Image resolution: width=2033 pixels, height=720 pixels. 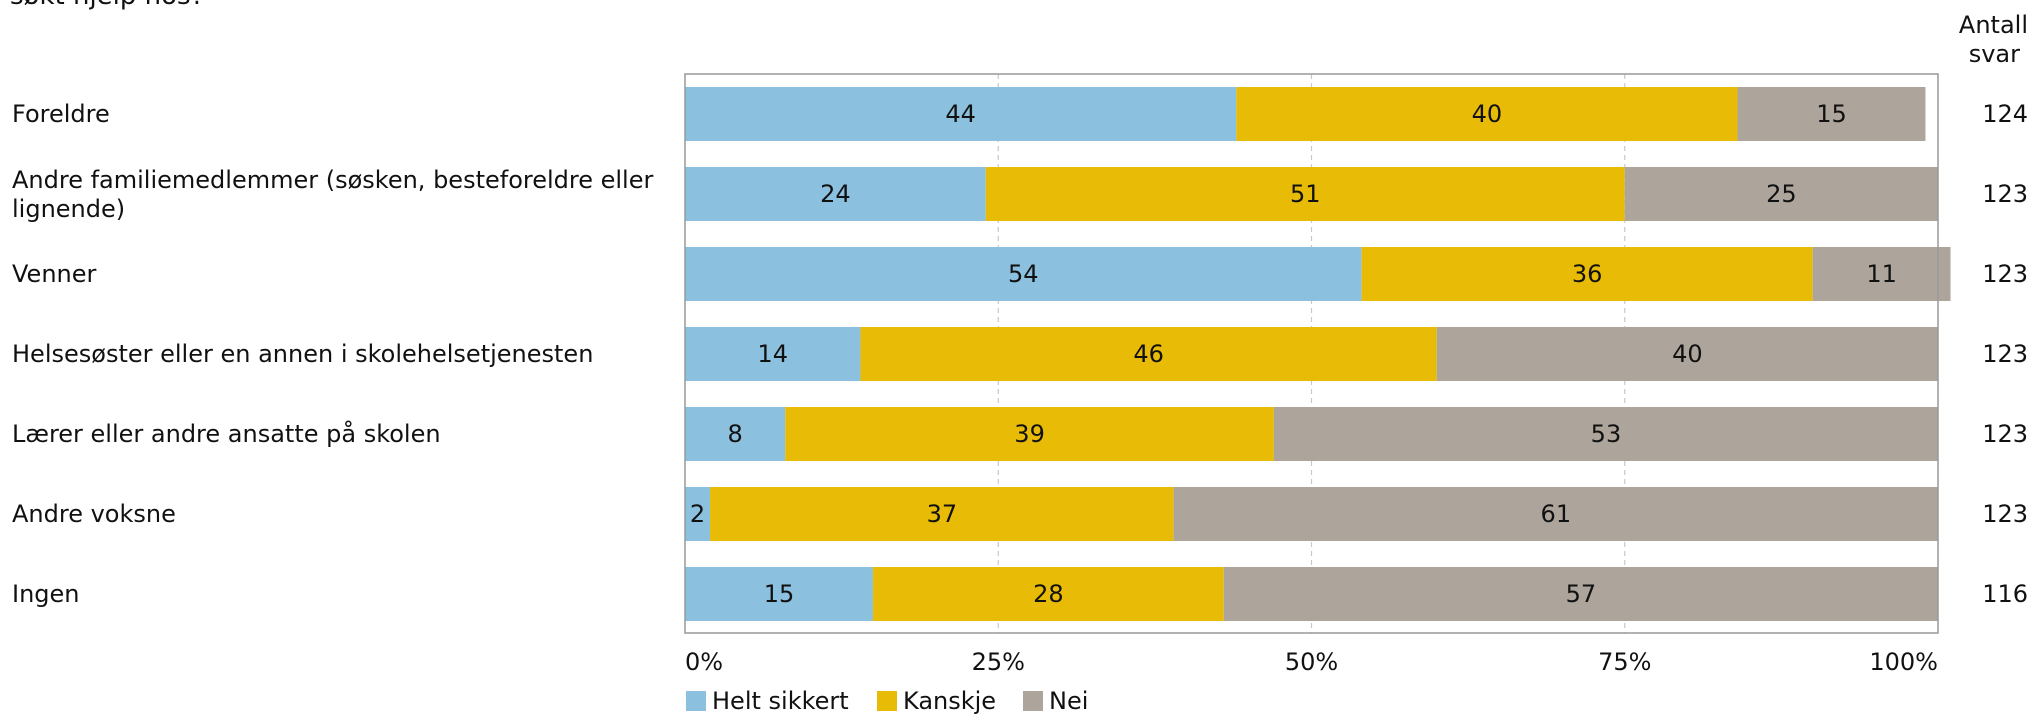 I want to click on x-tick-label: 100%, so click(x=1903, y=662).